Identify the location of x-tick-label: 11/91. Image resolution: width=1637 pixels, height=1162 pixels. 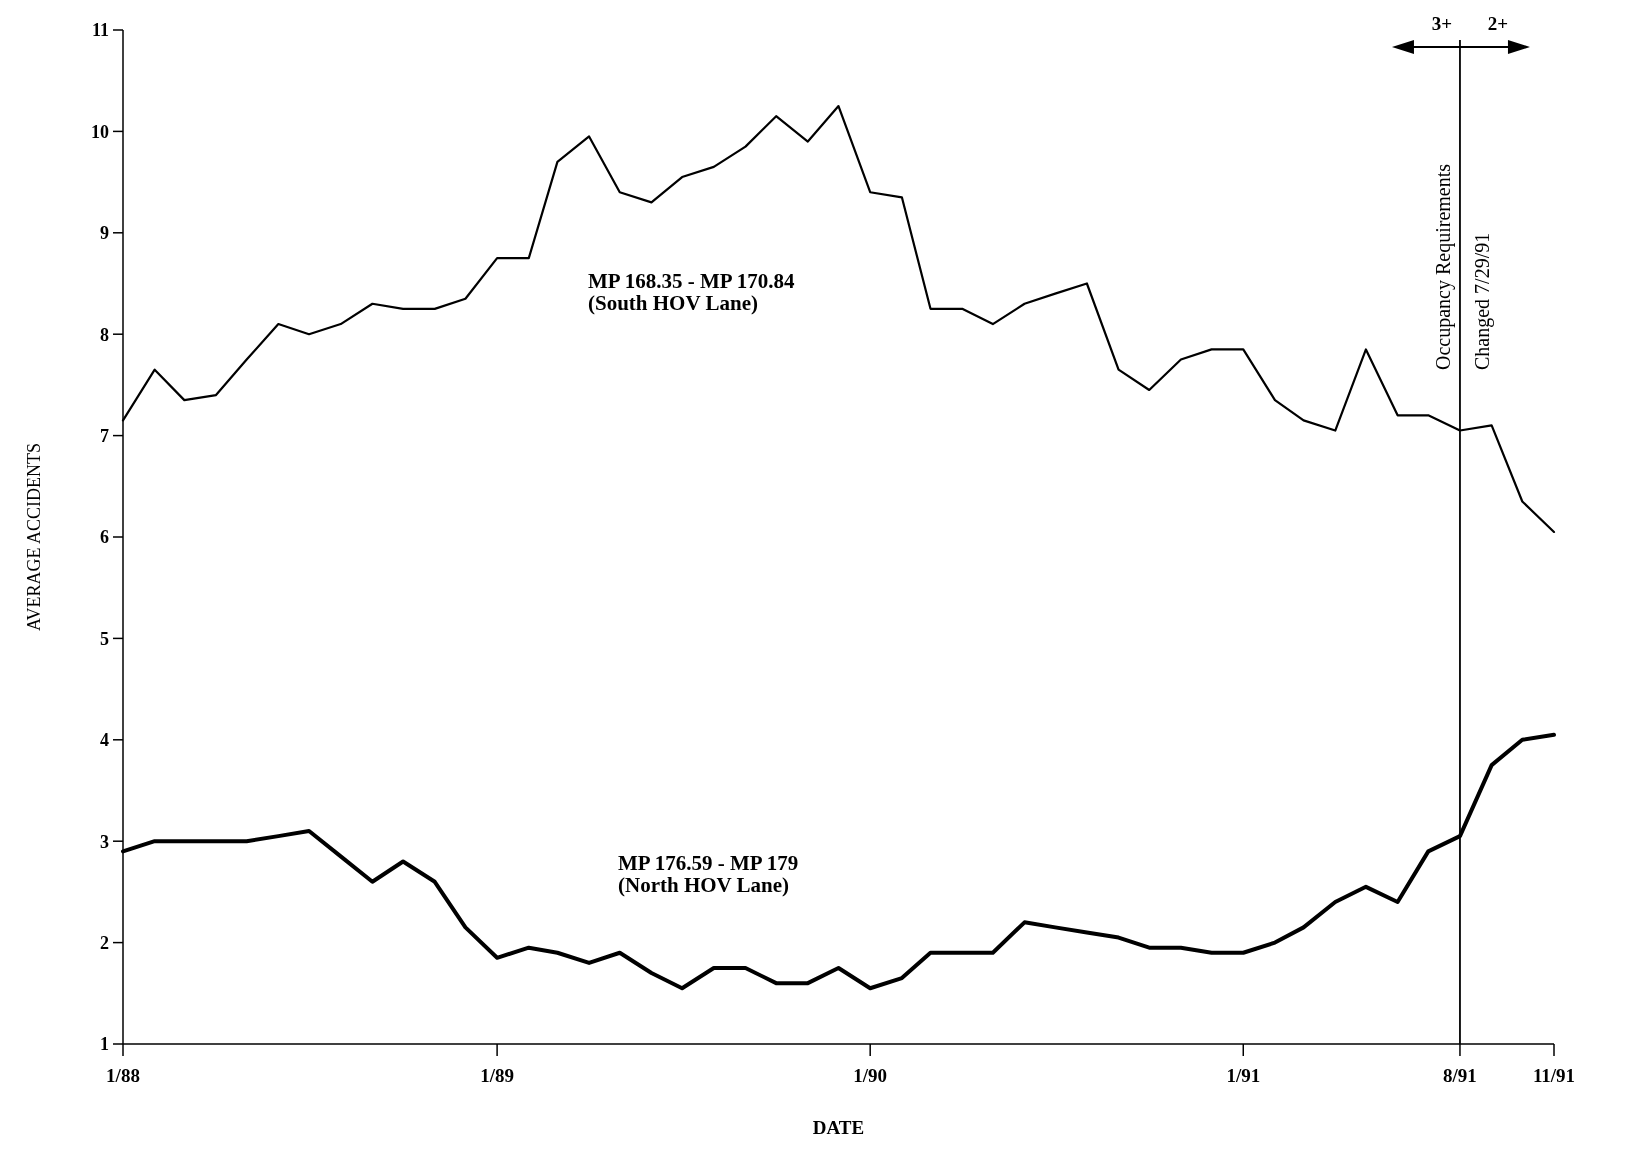
(1554, 1075).